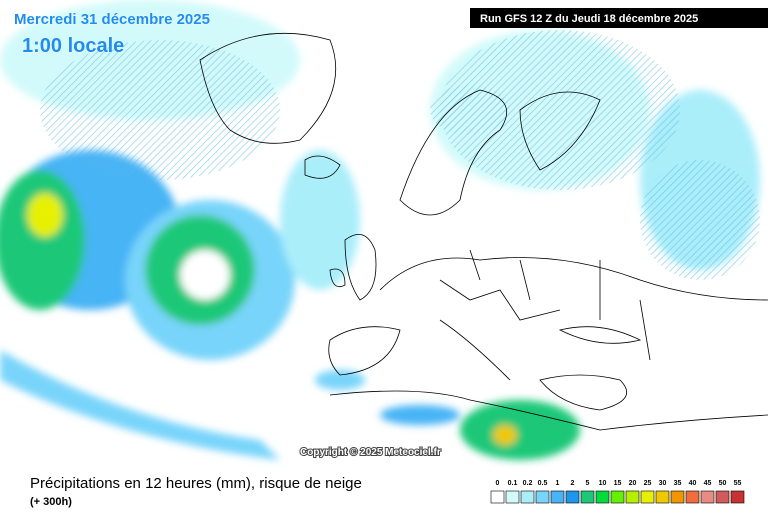  I want to click on legend: 0 0.1 0.2 0.5 1 2 5 10 15 20 25 30 35 40 45 50 55, so click(617, 492).